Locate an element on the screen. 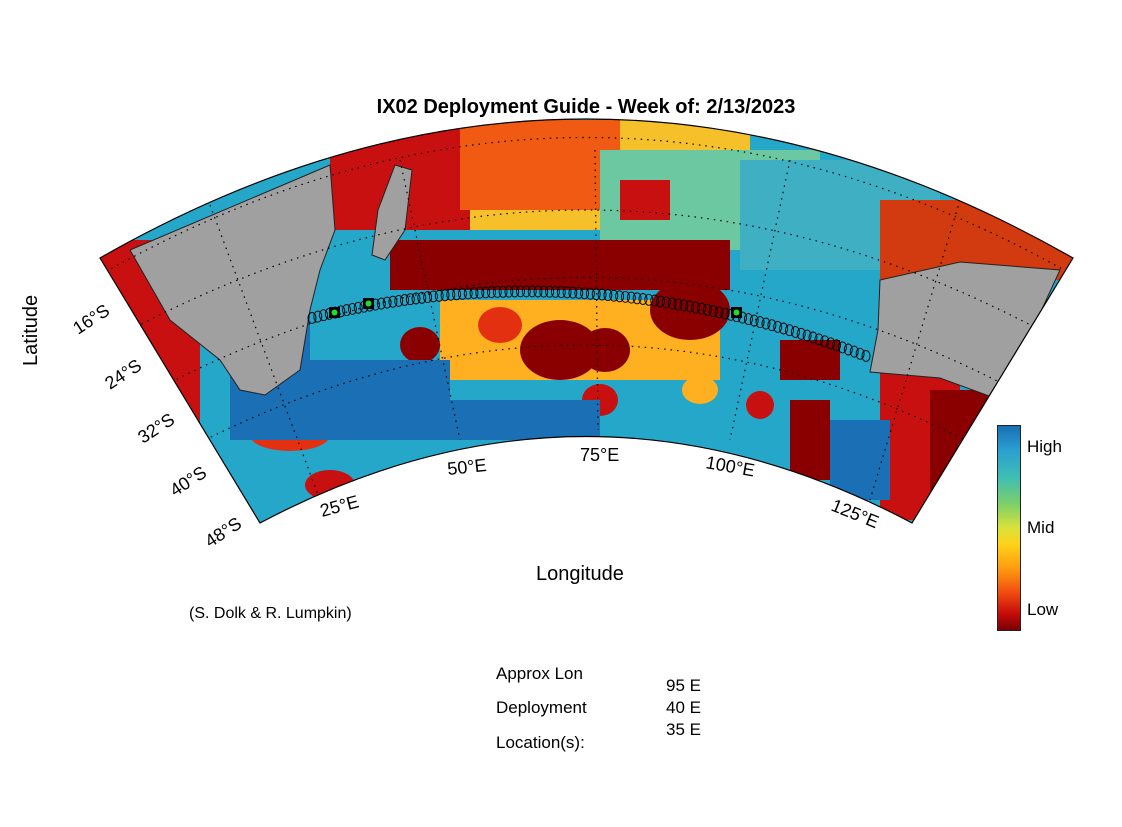 The height and width of the screenshot is (827, 1122). lon-tick-50e: 50°E is located at coordinates (466, 467).